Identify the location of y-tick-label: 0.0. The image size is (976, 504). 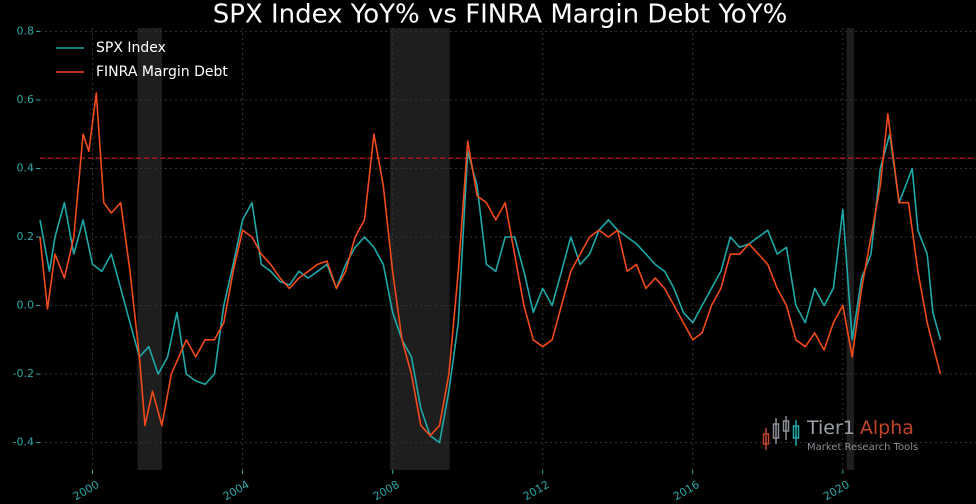
(26, 305).